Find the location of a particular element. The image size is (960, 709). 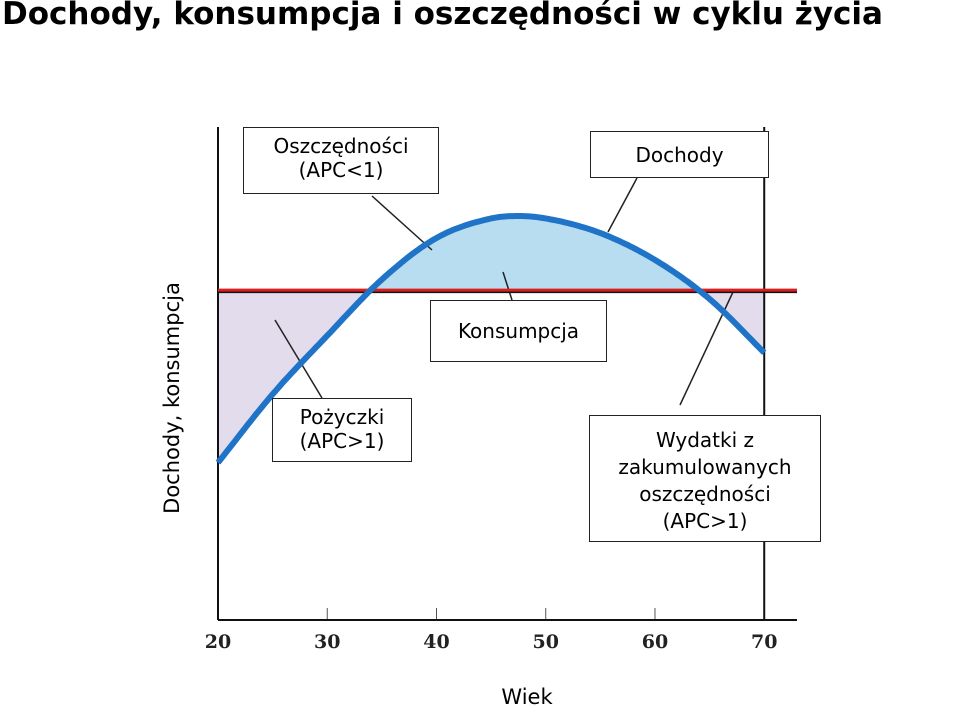

income-callout-label: Dochody is located at coordinates (679, 155).